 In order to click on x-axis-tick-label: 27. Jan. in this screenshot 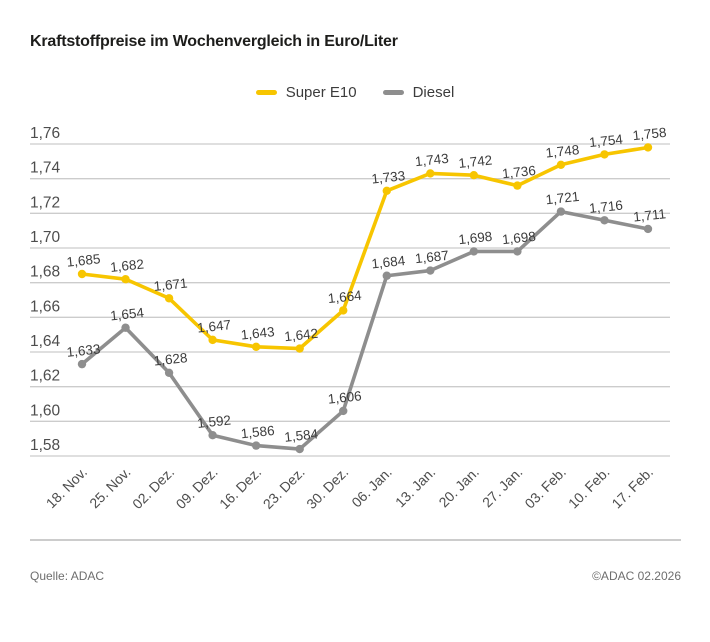, I will do `click(502, 487)`.